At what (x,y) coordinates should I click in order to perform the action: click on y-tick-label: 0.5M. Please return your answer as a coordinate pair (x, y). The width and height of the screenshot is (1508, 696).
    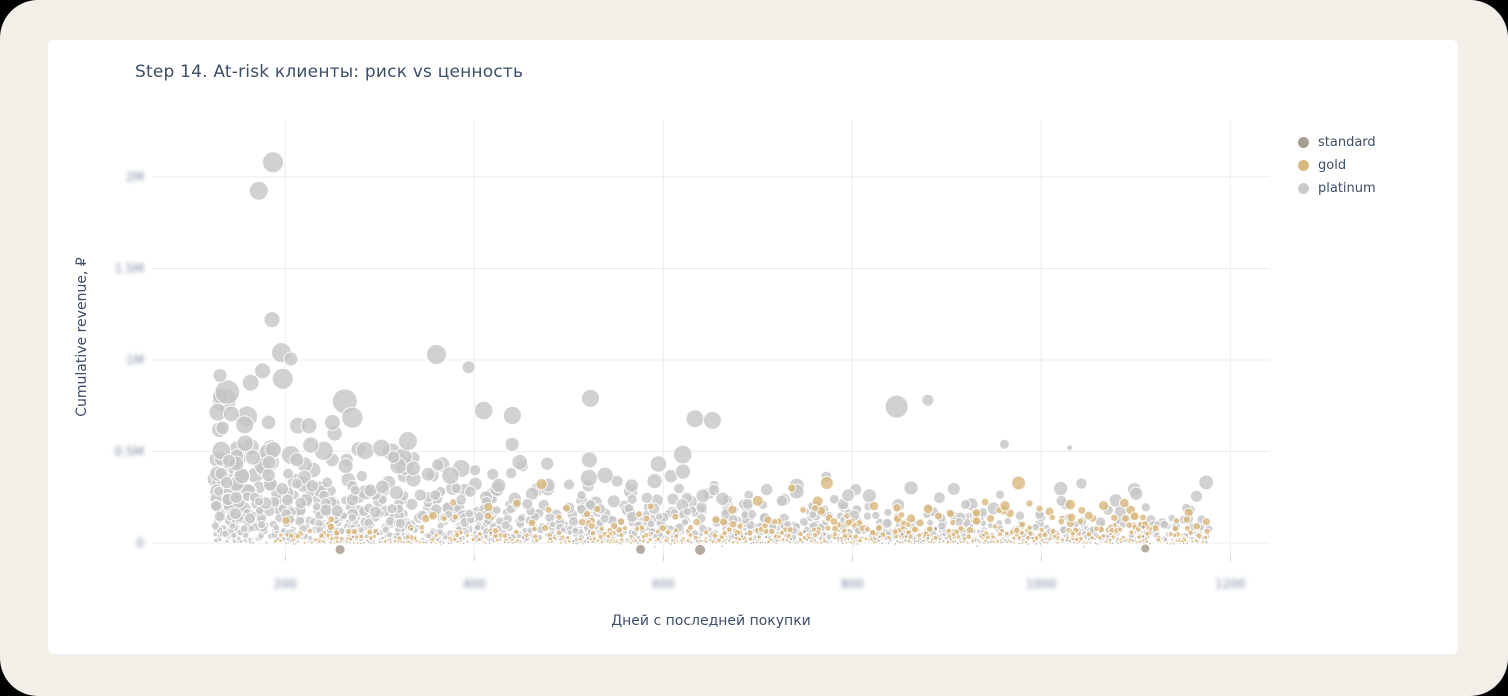
    Looking at the image, I should click on (129, 451).